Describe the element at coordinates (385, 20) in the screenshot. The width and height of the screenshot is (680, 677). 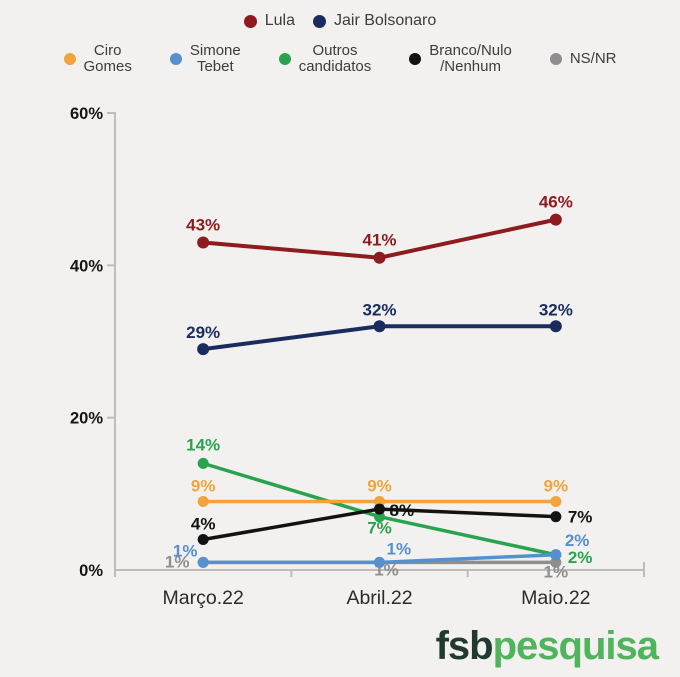
I see `legend-label: Jair Bolsonaro` at that location.